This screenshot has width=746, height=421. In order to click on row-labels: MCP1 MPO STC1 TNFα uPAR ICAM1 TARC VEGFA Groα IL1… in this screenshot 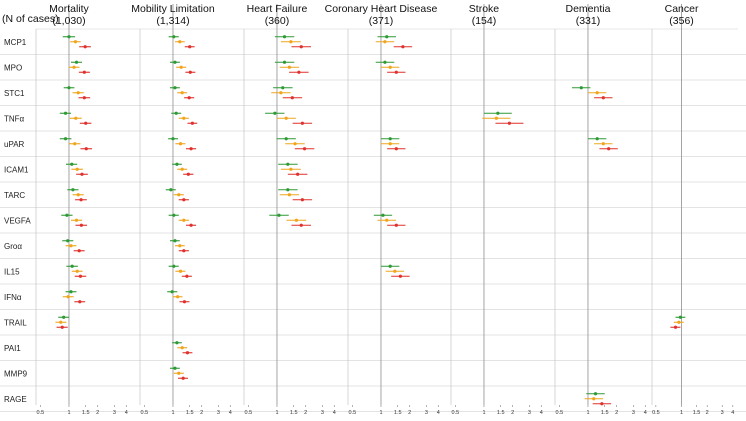, I will do `click(17, 221)`.